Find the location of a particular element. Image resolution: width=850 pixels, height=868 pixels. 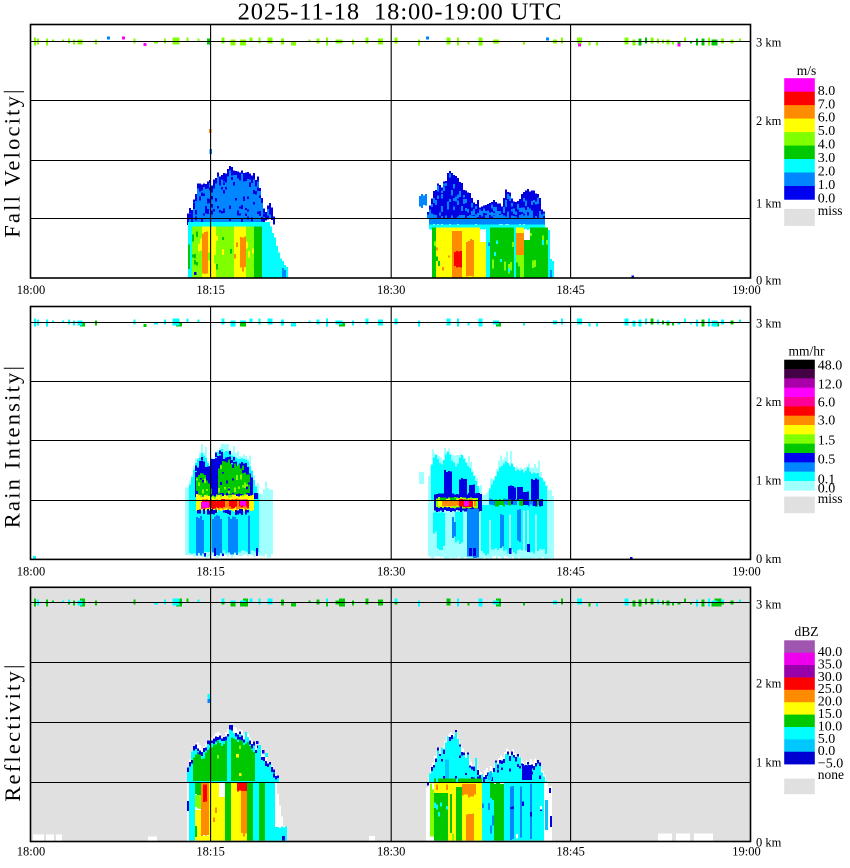

svg-text: 12.0 is located at coordinates (830, 385).